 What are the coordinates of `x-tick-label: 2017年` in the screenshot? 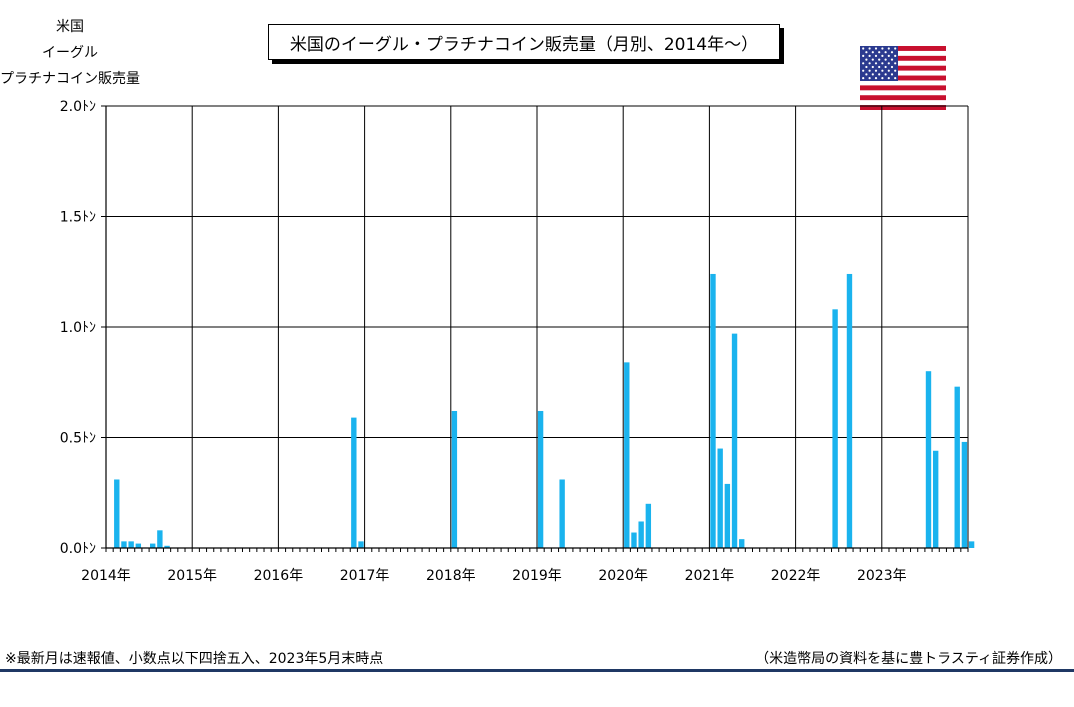 It's located at (365, 576).